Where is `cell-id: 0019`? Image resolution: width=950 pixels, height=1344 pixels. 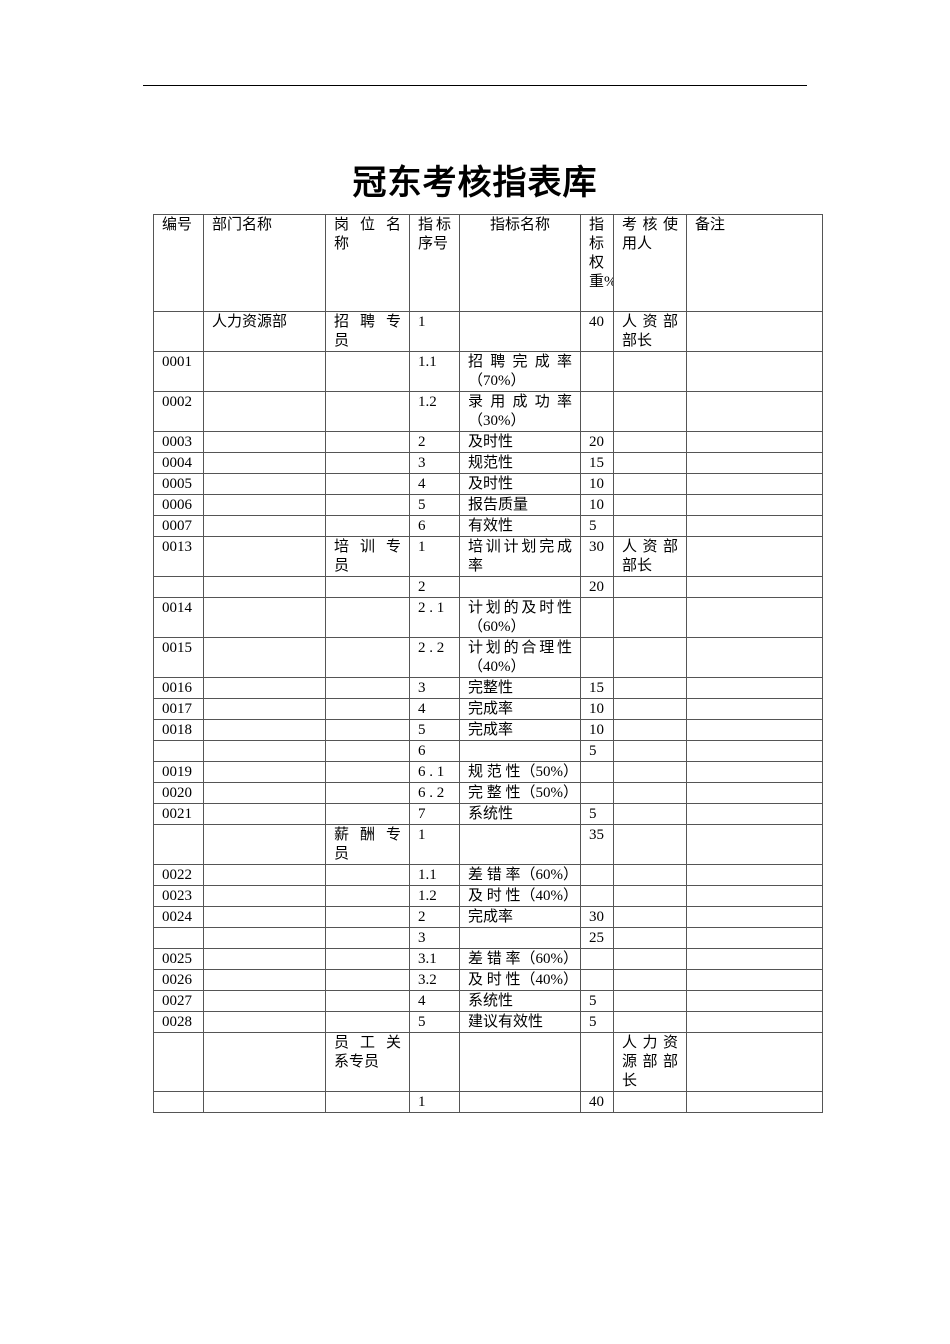 cell-id: 0019 is located at coordinates (178, 772).